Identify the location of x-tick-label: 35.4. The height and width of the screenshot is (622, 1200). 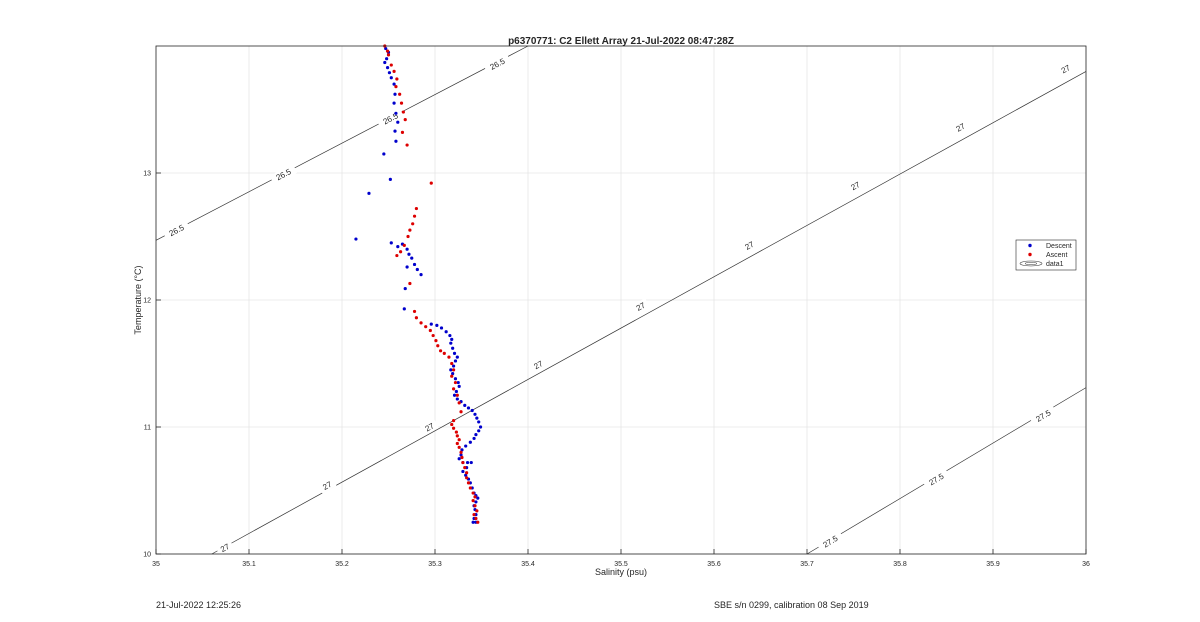
(528, 564).